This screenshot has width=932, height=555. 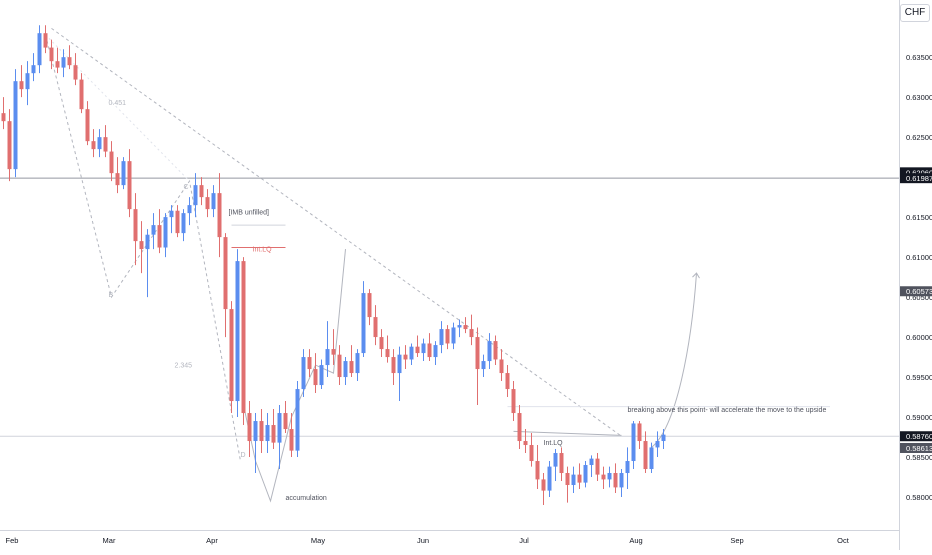 I want to click on drawing-point-label: 2.345, so click(x=184, y=365).